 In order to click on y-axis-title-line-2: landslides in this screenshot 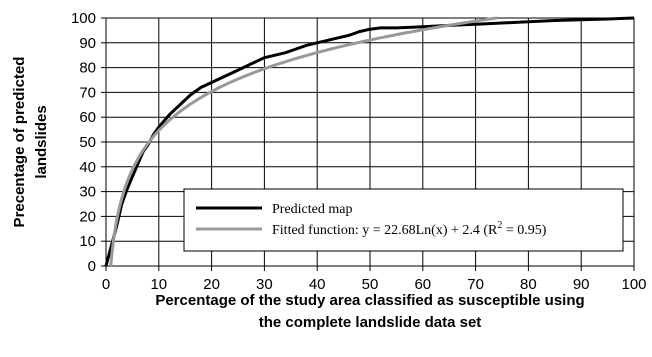, I will do `click(41, 141)`.